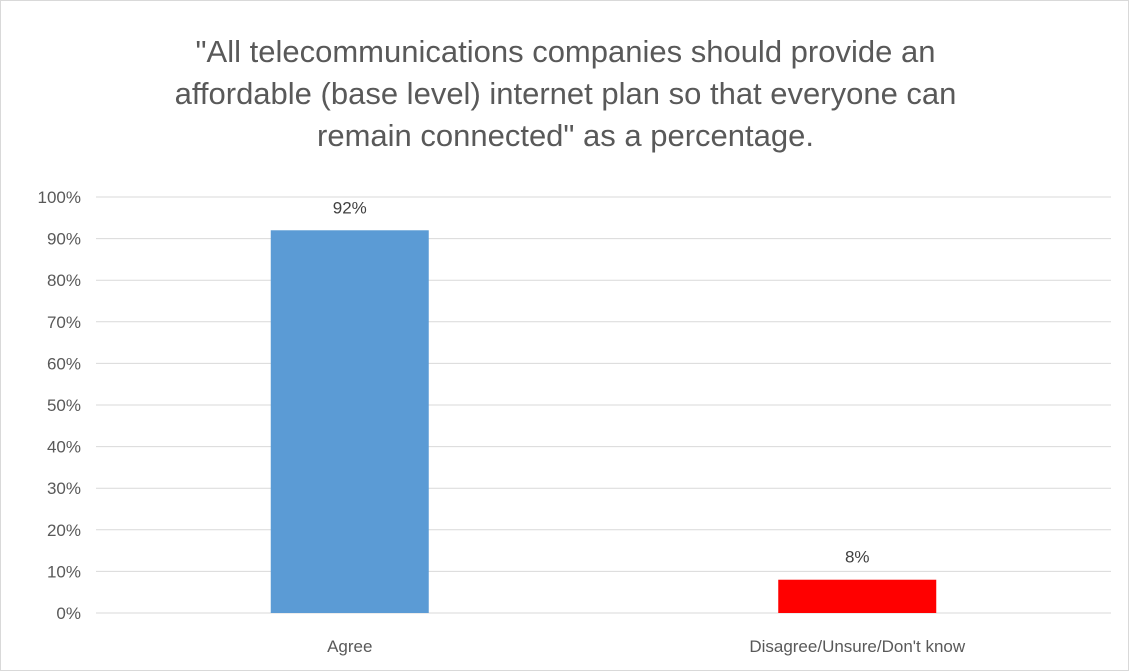 This screenshot has height=671, width=1129. Describe the element at coordinates (64, 571) in the screenshot. I see `y-tick-label: 10%` at that location.